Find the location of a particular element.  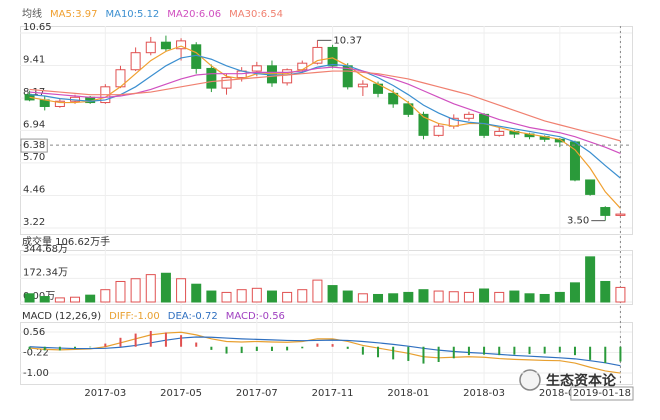

legend-entry: 均线 is located at coordinates (32, 13).